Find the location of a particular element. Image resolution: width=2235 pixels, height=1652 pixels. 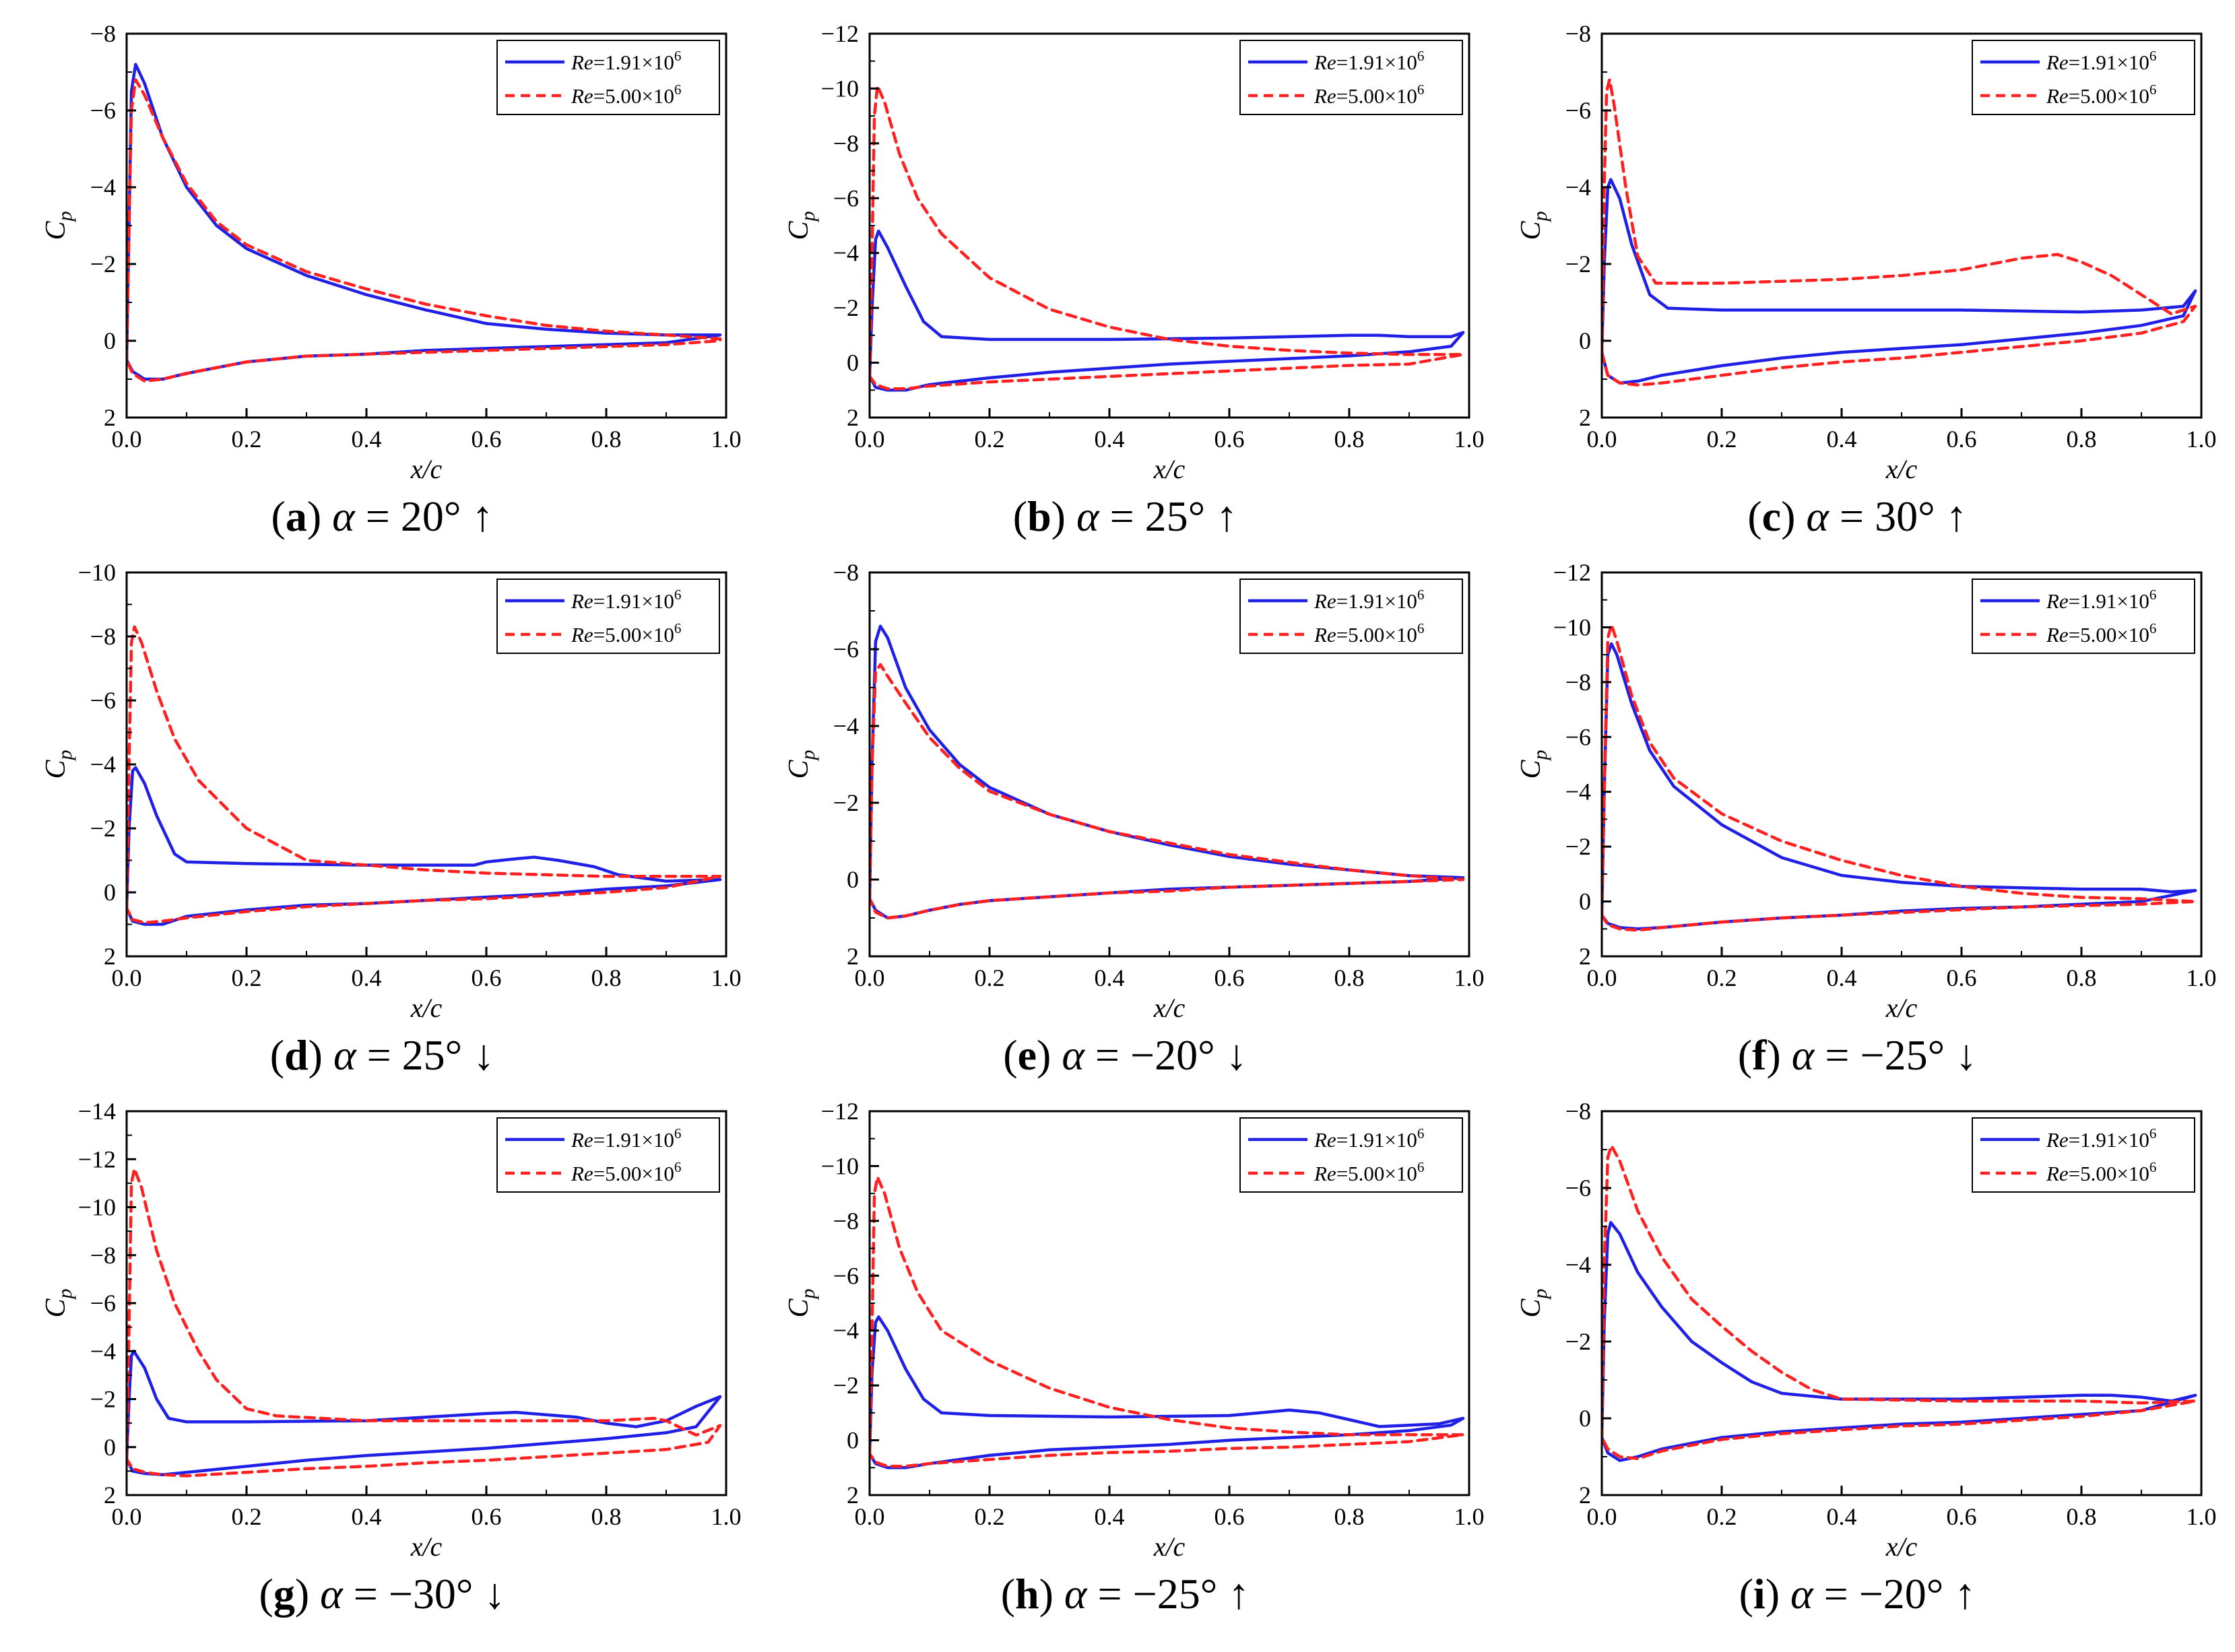

legend-label: Re=1.91×106 is located at coordinates (626, 61).